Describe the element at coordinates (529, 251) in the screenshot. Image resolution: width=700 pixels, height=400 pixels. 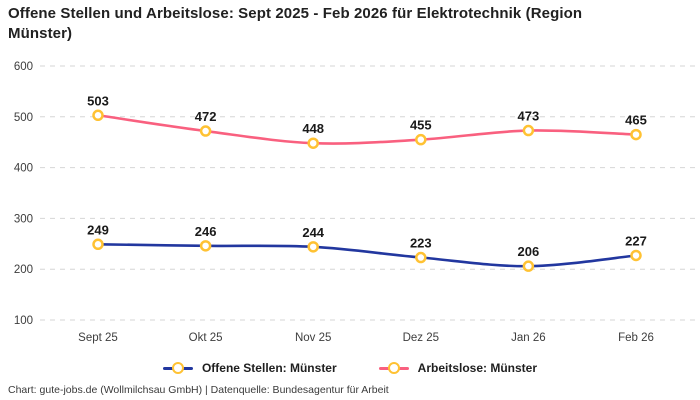
I see `data-point-label: 206` at that location.